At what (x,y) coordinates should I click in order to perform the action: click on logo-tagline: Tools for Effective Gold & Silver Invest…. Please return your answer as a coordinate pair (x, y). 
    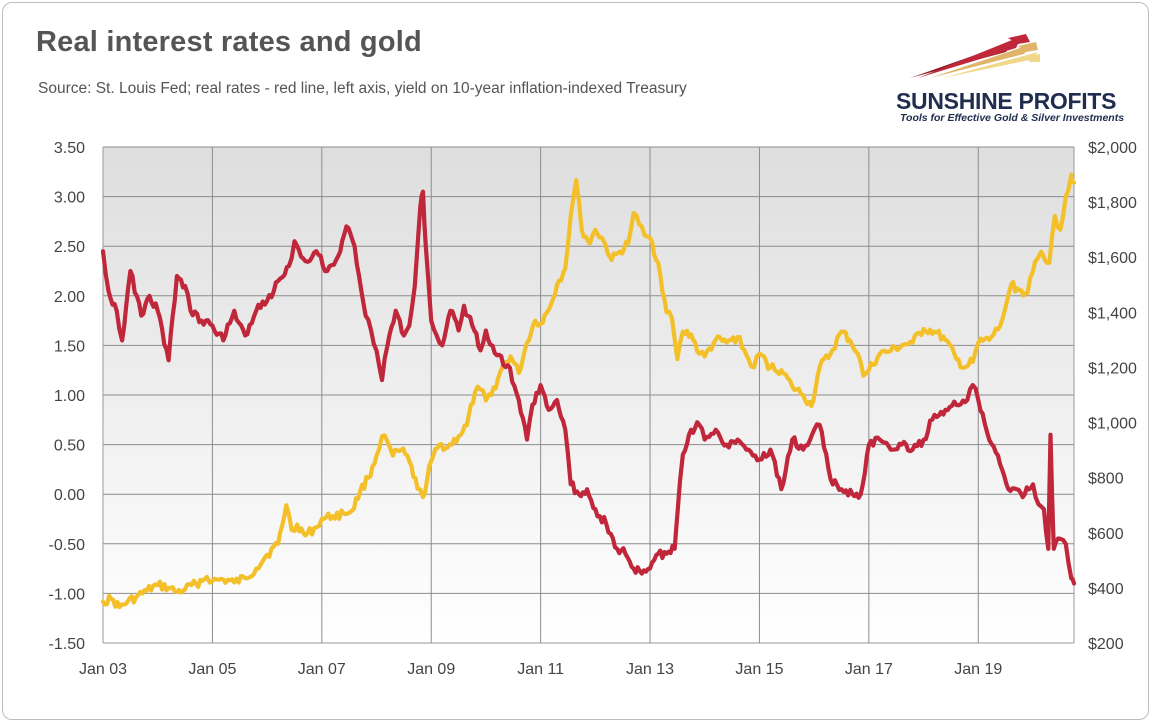
    Looking at the image, I should click on (1012, 118).